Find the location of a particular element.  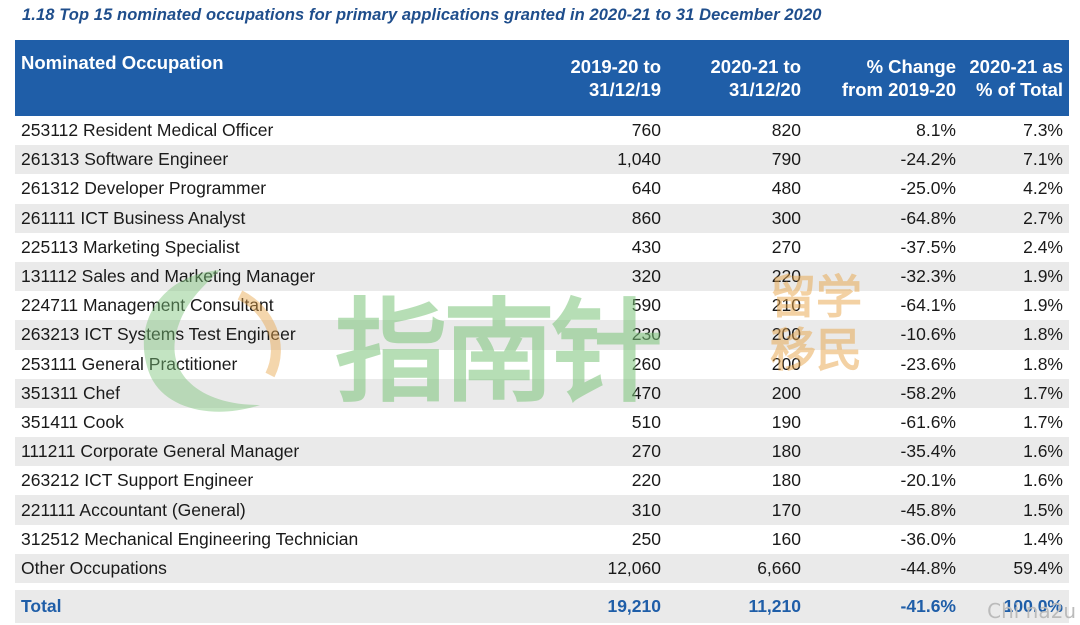

cell-change: -64.8% is located at coordinates (928, 217).